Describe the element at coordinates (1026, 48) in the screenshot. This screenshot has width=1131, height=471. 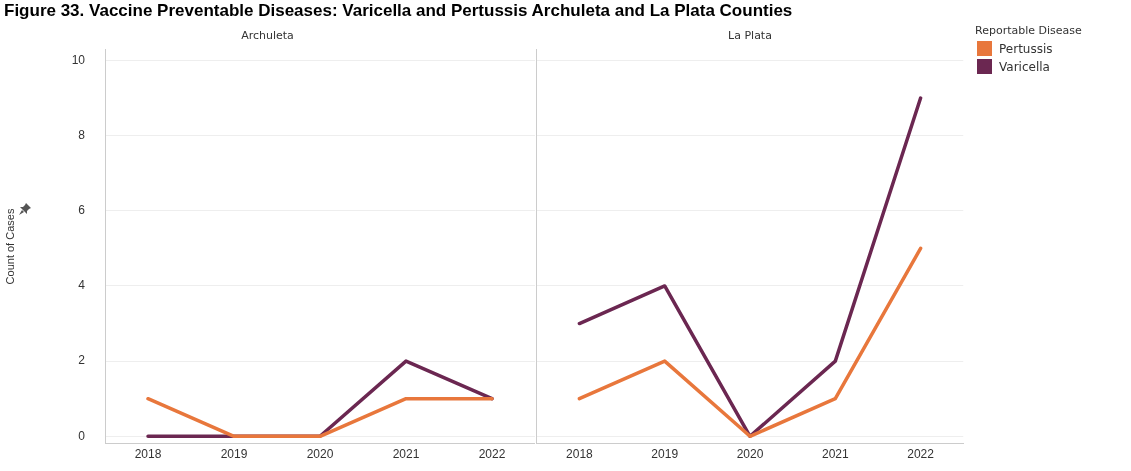
I see `legend-label: Pertussis` at that location.